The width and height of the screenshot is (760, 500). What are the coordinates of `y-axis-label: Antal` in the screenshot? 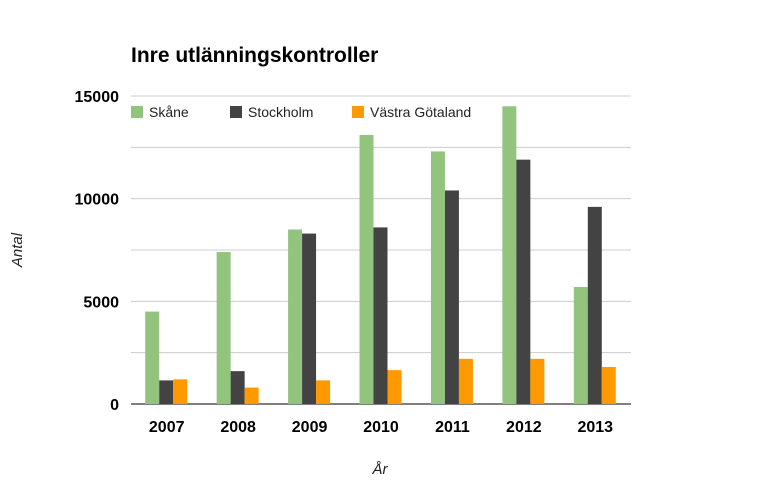 It's located at (17, 250).